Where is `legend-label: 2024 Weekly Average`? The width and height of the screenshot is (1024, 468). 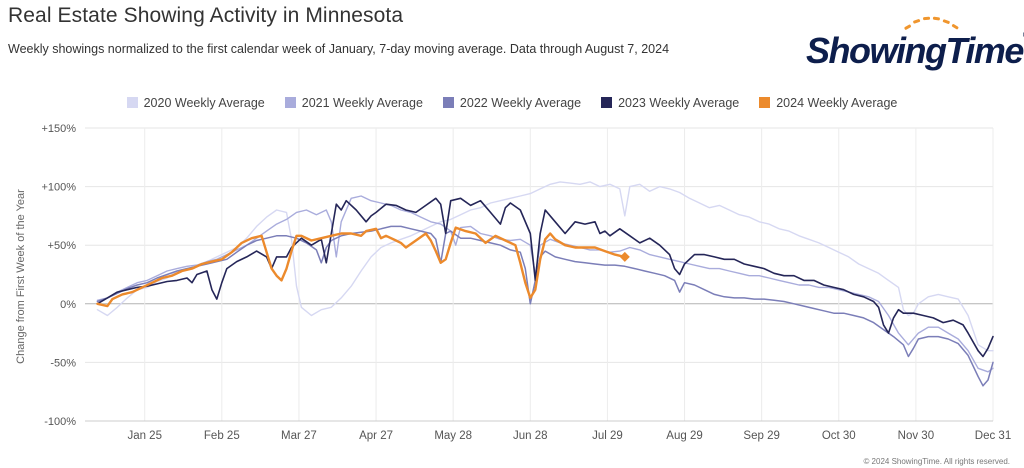
legend-label: 2024 Weekly Average is located at coordinates (837, 103).